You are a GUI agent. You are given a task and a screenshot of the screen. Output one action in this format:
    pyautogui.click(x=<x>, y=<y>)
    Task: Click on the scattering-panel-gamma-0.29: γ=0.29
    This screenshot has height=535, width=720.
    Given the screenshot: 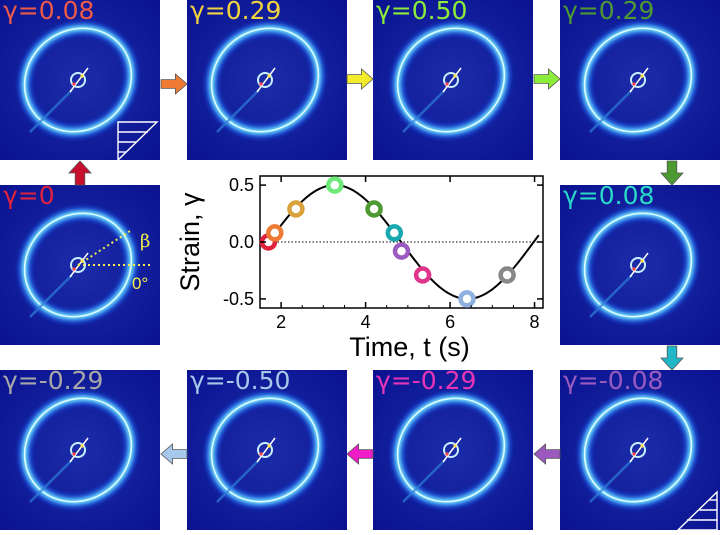 What is the action you would take?
    pyautogui.click(x=267, y=80)
    